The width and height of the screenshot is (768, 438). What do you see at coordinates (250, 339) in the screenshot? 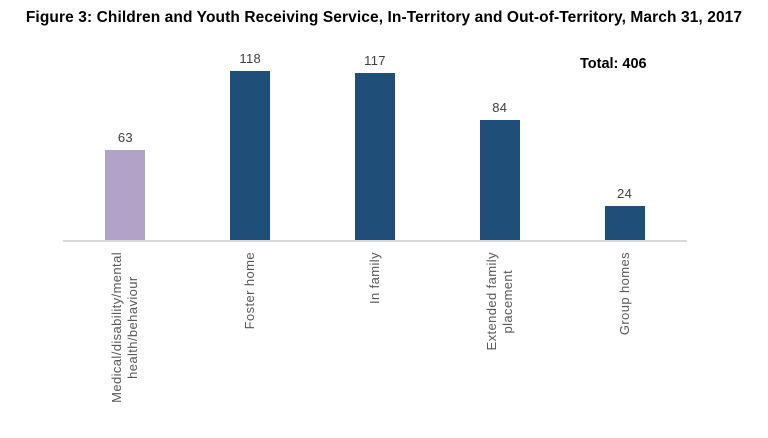
I see `x-label-cell: Foster home` at bounding box center [250, 339].